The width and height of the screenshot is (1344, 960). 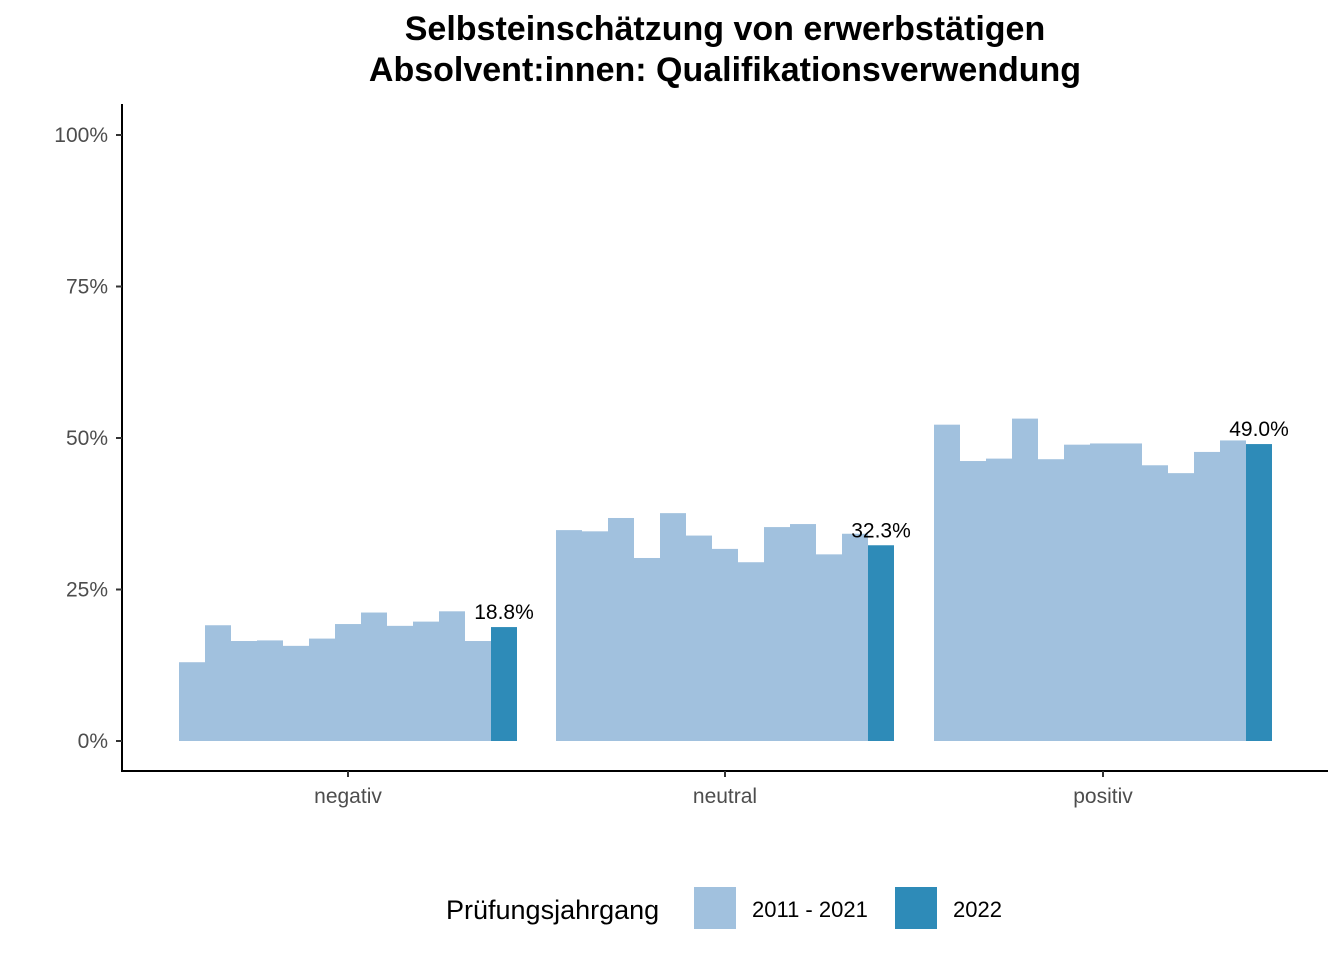 What do you see at coordinates (400, 683) in the screenshot?
I see `bar-negativ-2019` at bounding box center [400, 683].